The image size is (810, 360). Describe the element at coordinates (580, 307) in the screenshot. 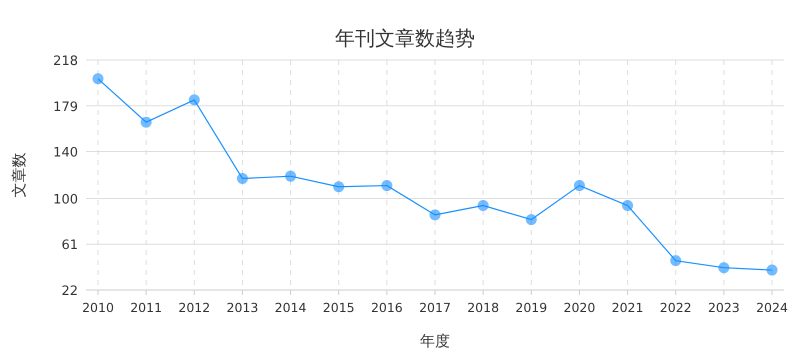

I see `x-tick-label: 2020` at that location.